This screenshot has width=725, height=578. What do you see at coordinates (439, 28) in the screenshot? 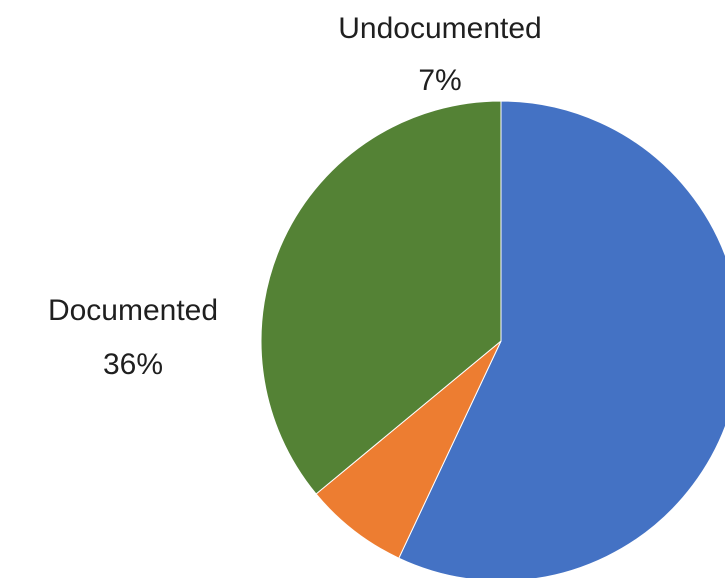
I see `slice-label-undocumented-name: Undocumented` at bounding box center [439, 28].